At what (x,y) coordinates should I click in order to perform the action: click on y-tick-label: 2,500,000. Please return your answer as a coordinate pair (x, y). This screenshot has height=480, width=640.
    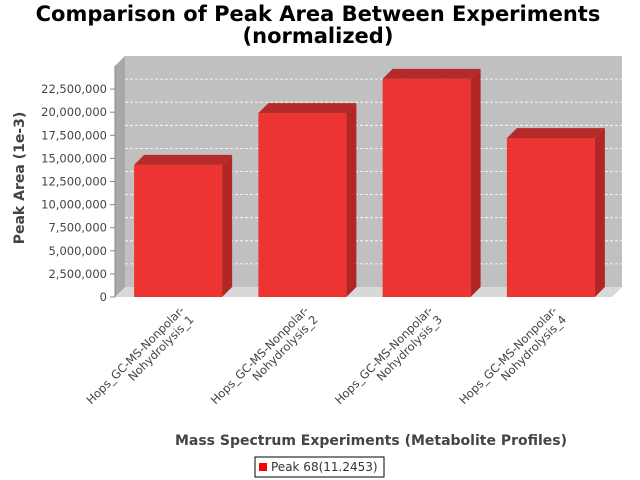
    Looking at the image, I should click on (77, 274).